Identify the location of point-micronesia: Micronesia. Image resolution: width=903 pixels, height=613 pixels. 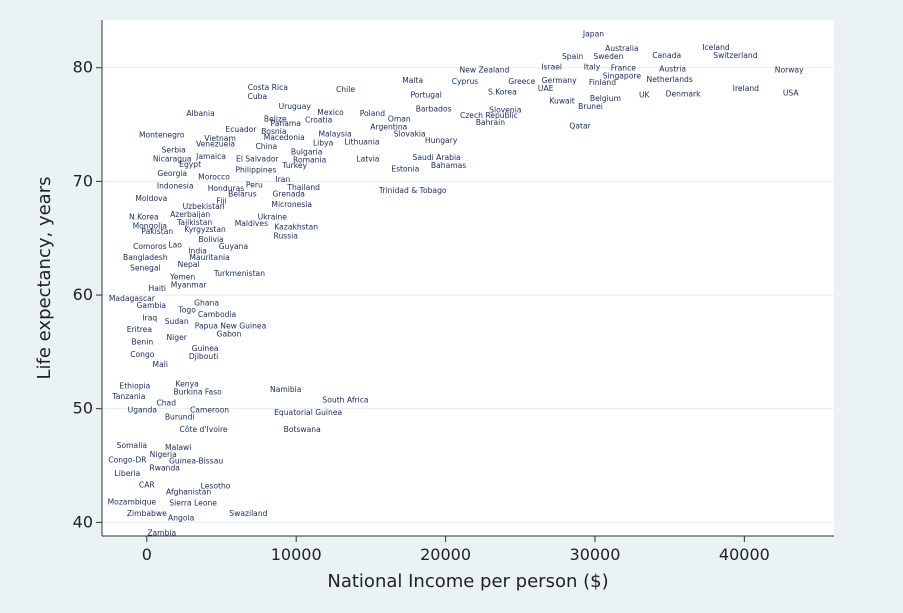
(291, 204).